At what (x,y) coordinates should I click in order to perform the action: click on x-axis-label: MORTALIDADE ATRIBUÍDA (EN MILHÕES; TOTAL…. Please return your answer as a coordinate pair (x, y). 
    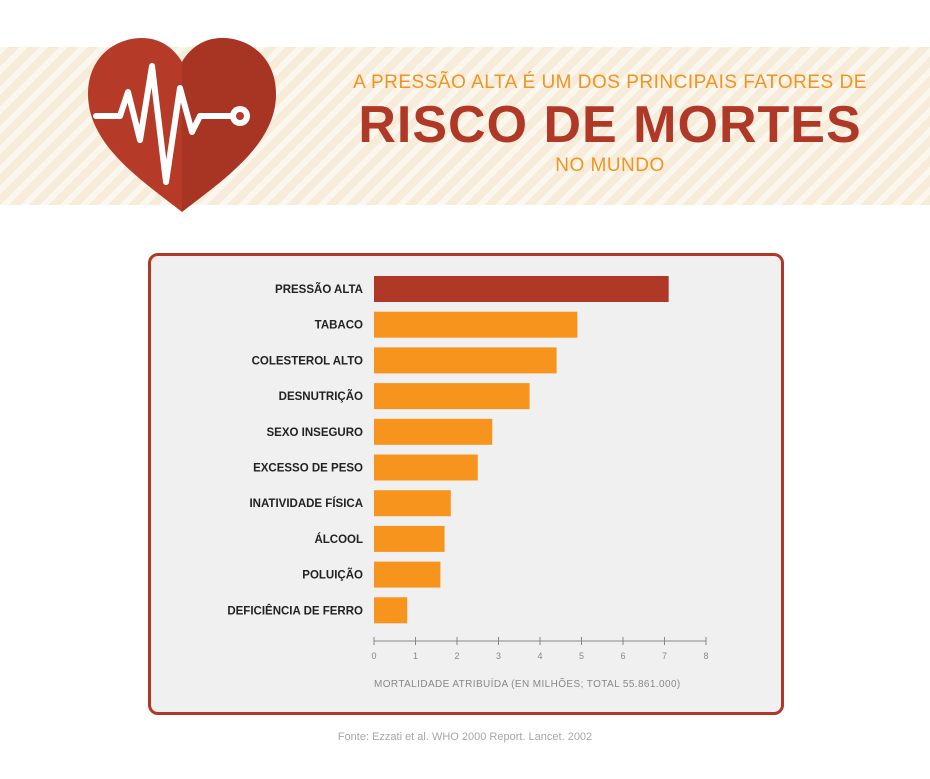
    Looking at the image, I should click on (527, 683).